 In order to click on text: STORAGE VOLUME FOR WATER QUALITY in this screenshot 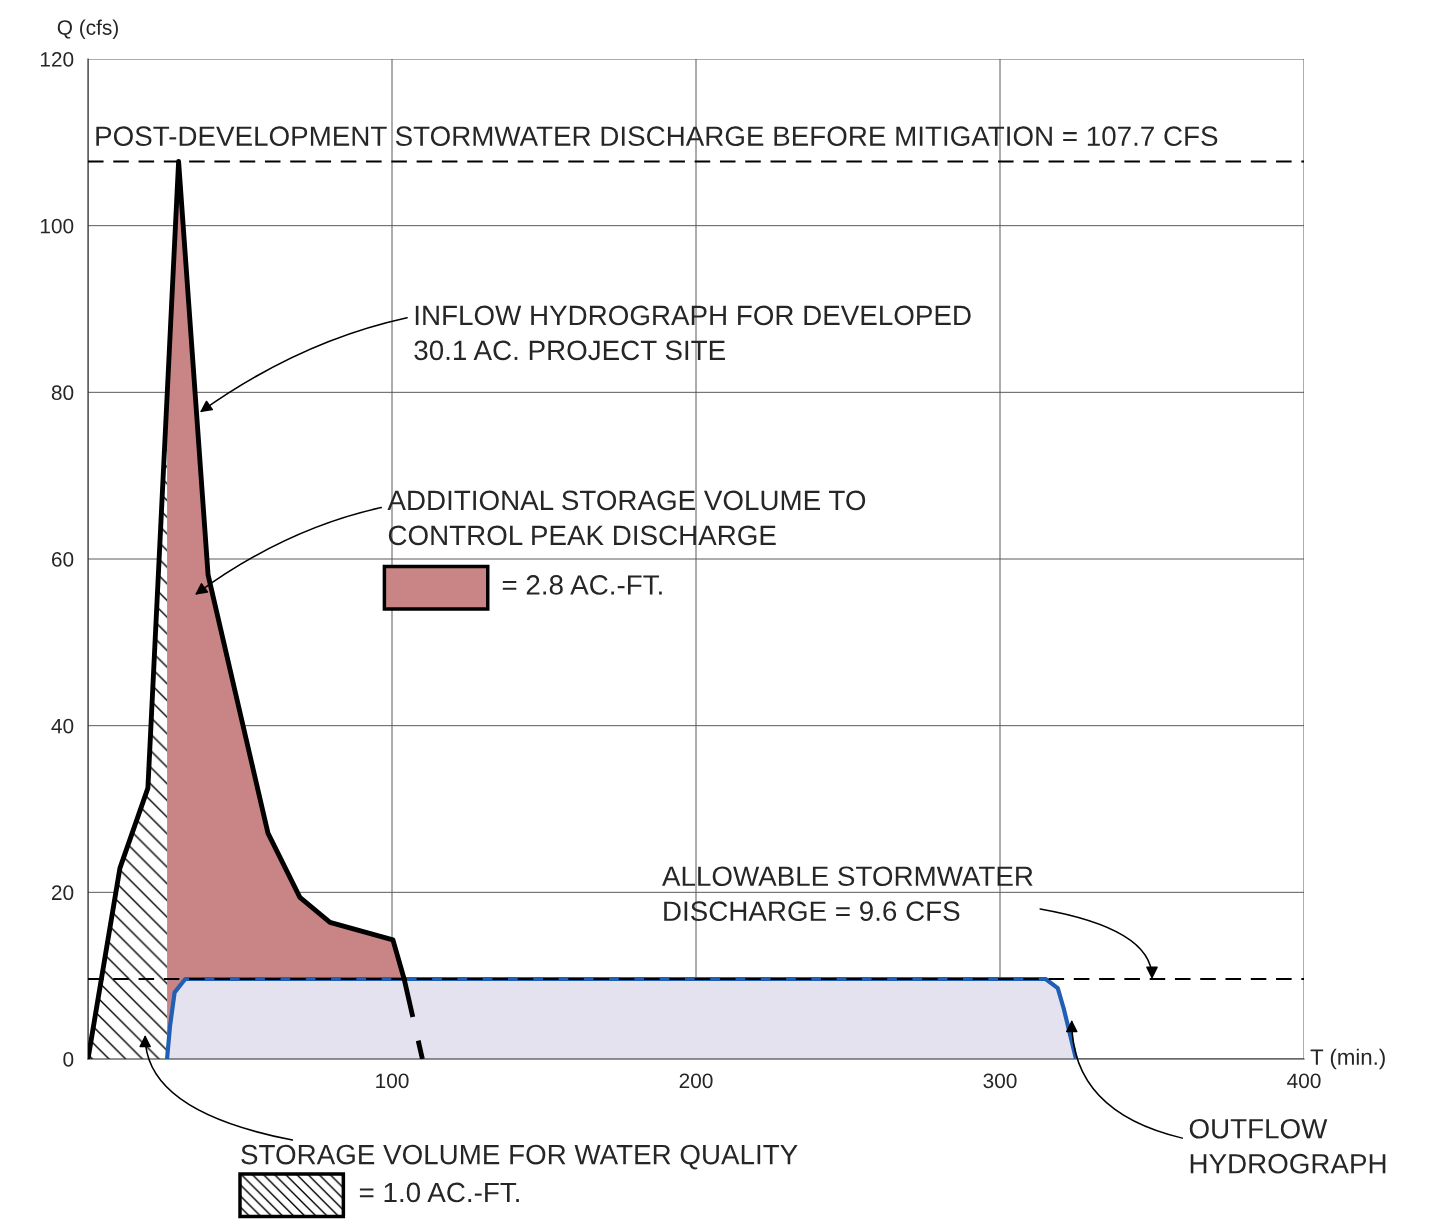, I will do `click(519, 1157)`.